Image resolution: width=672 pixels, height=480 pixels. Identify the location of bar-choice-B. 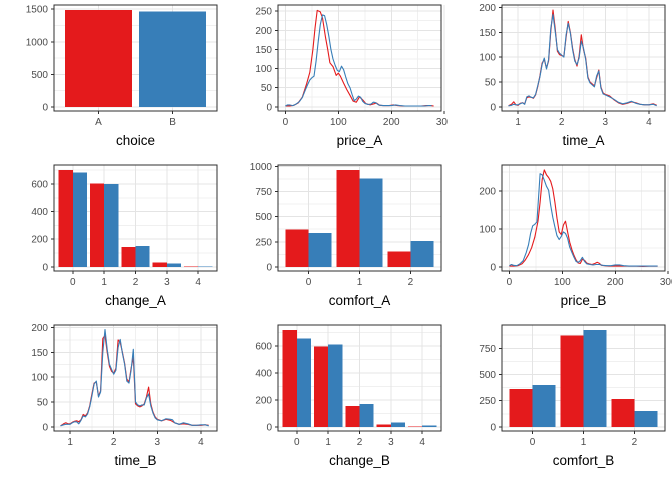
(172, 59).